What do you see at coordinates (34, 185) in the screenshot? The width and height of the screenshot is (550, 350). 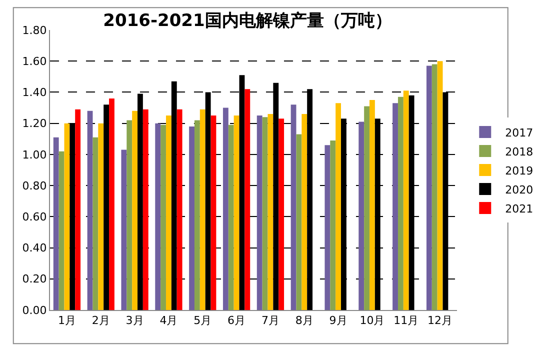 I see `y-tick-label: 0.80` at bounding box center [34, 185].